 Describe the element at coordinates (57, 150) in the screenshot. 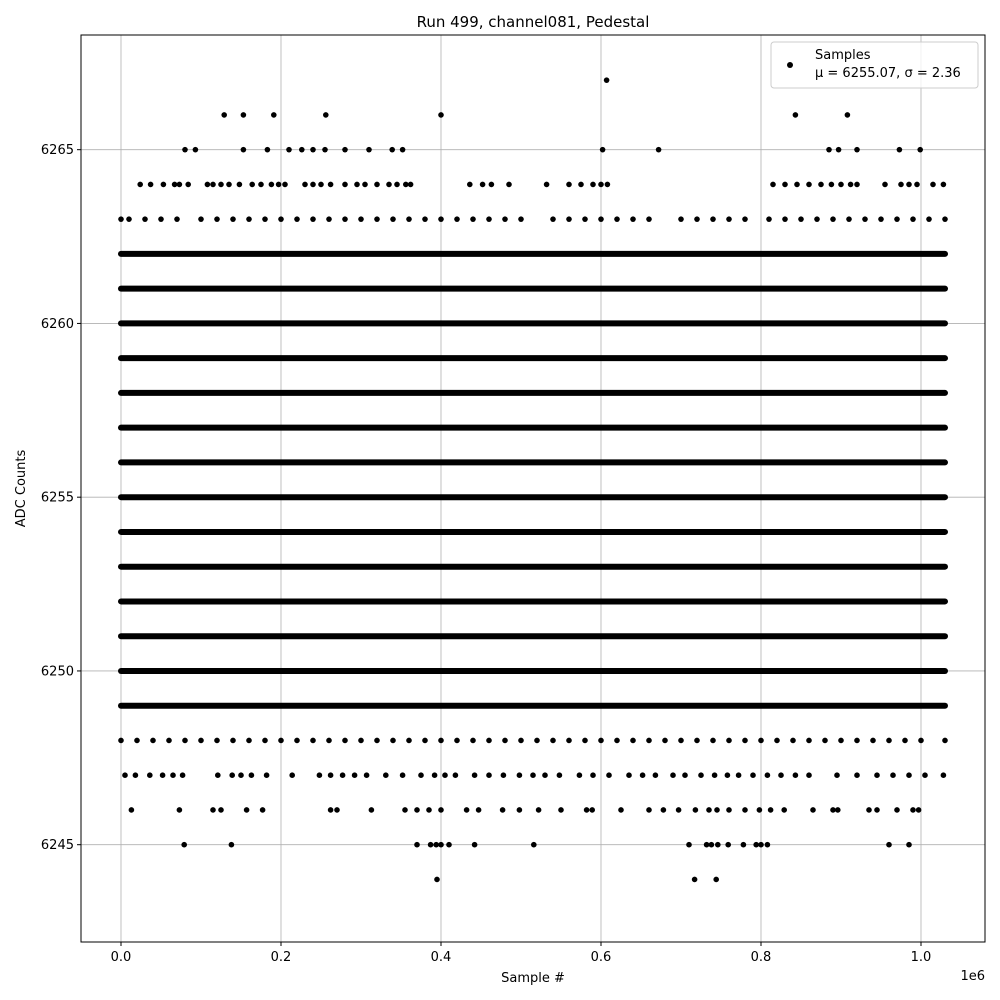

I see `y-tick-label: 6265` at that location.